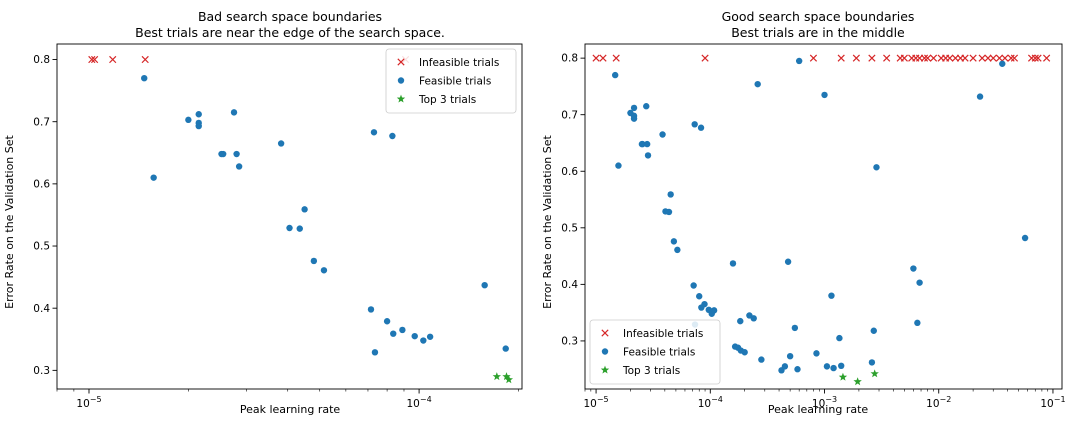  I want to click on x-tick-label: 10⁻⁵, so click(88, 402).